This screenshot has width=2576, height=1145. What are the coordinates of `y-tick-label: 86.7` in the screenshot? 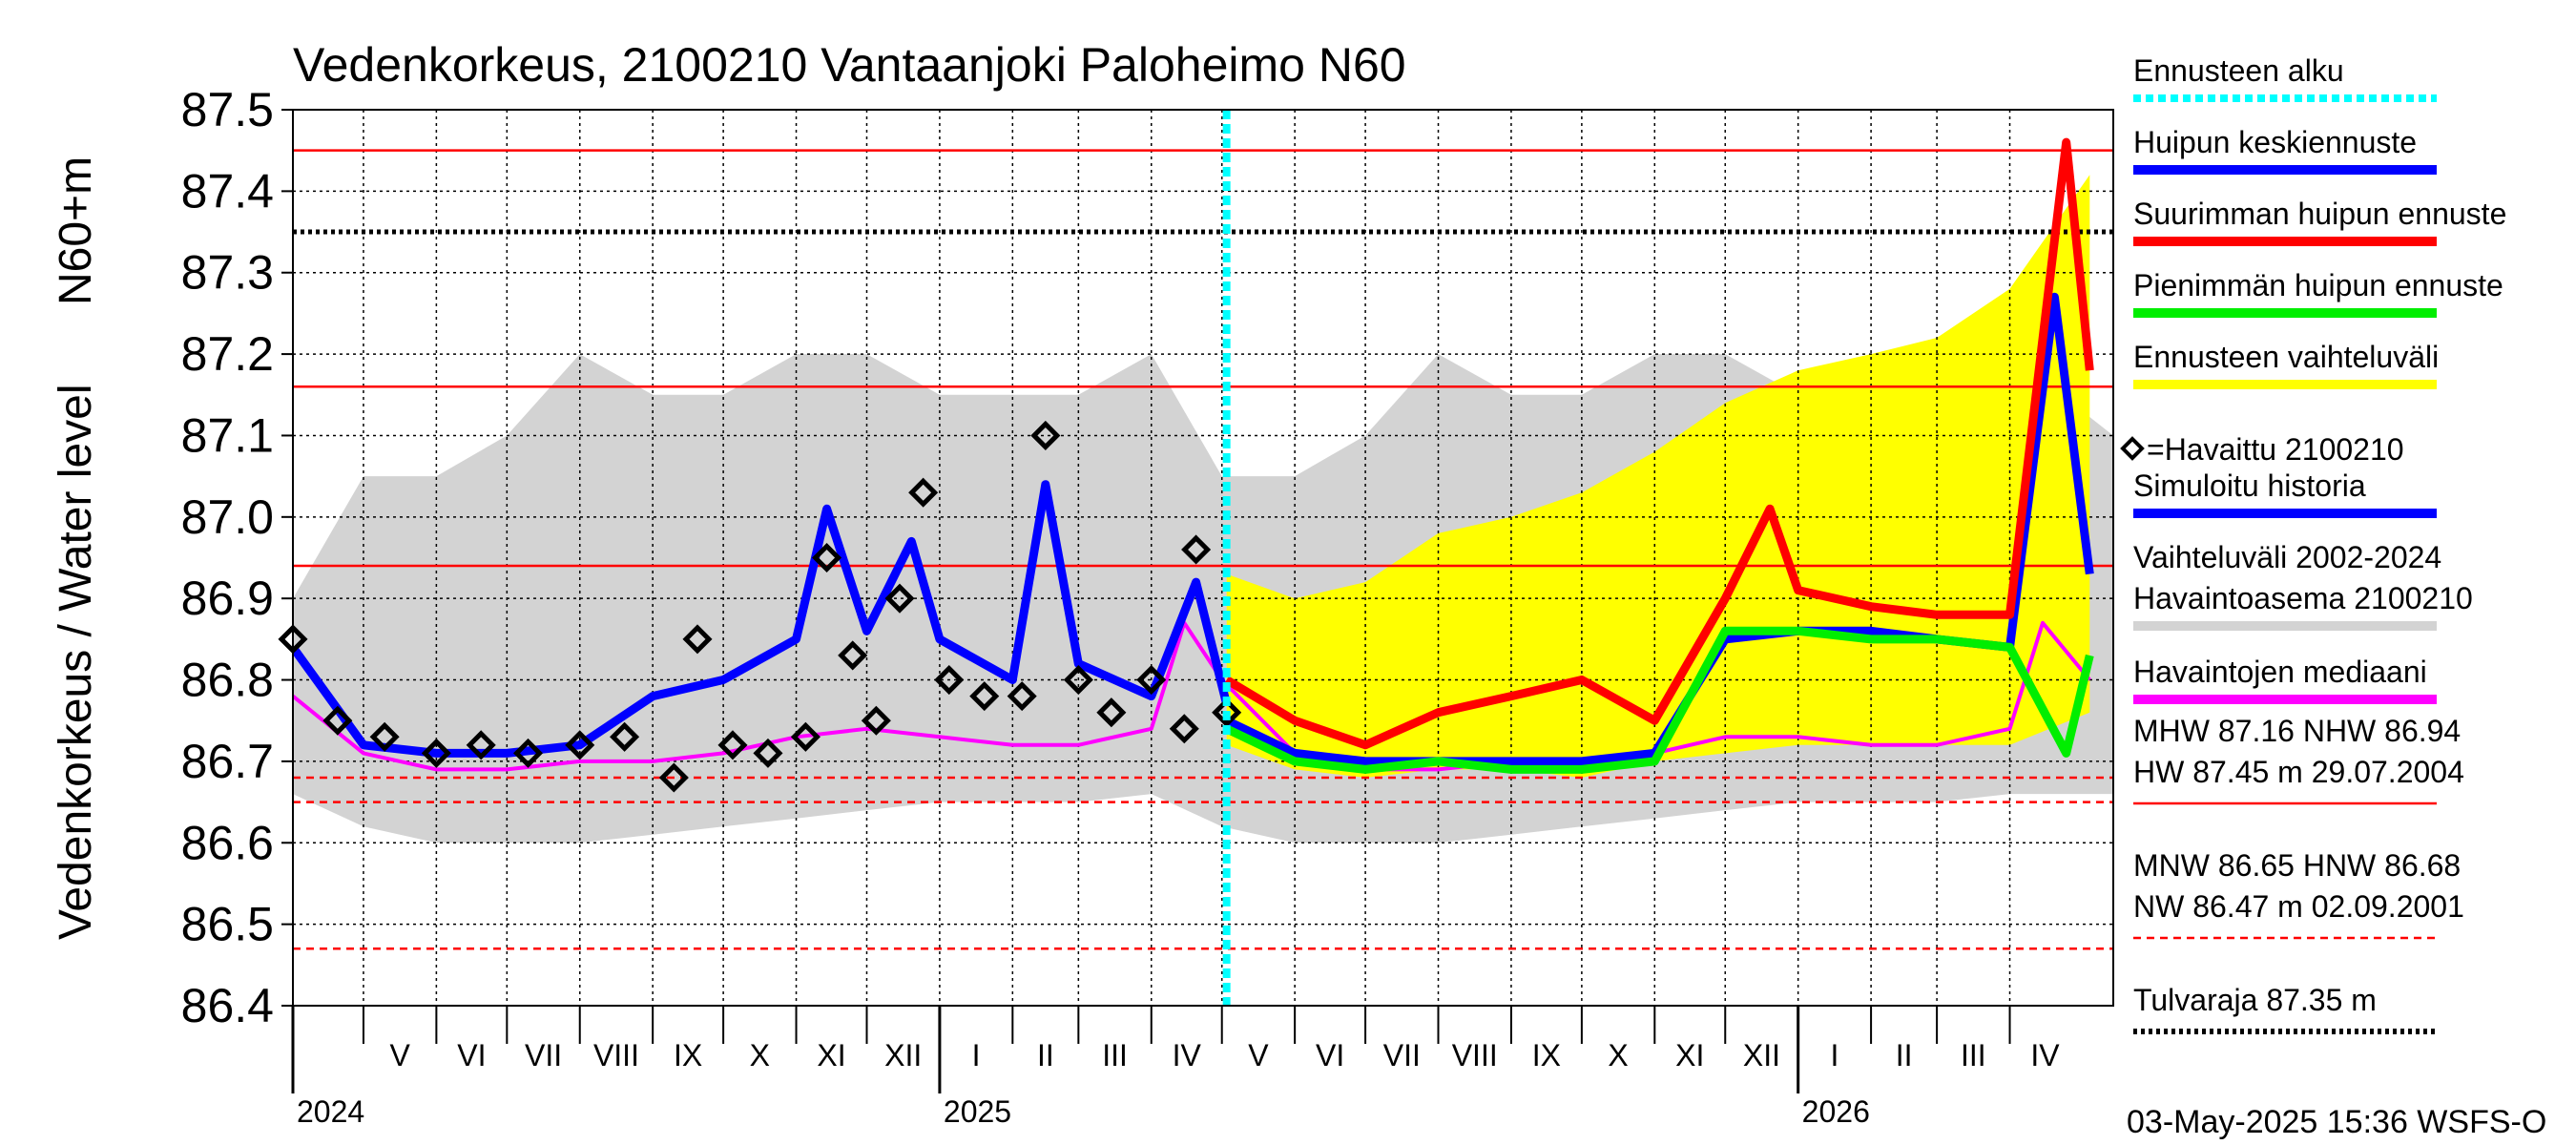 It's located at (227, 761).